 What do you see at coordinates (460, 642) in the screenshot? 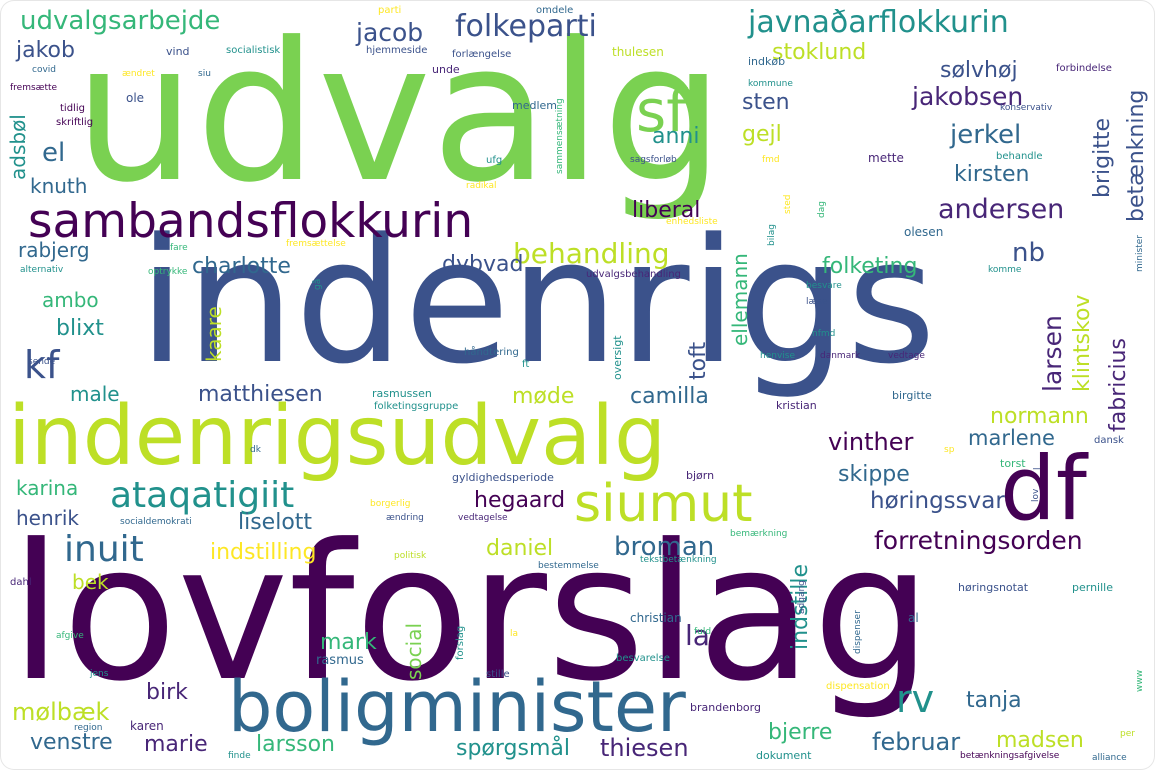
I see `word-forslag: forslag` at bounding box center [460, 642].